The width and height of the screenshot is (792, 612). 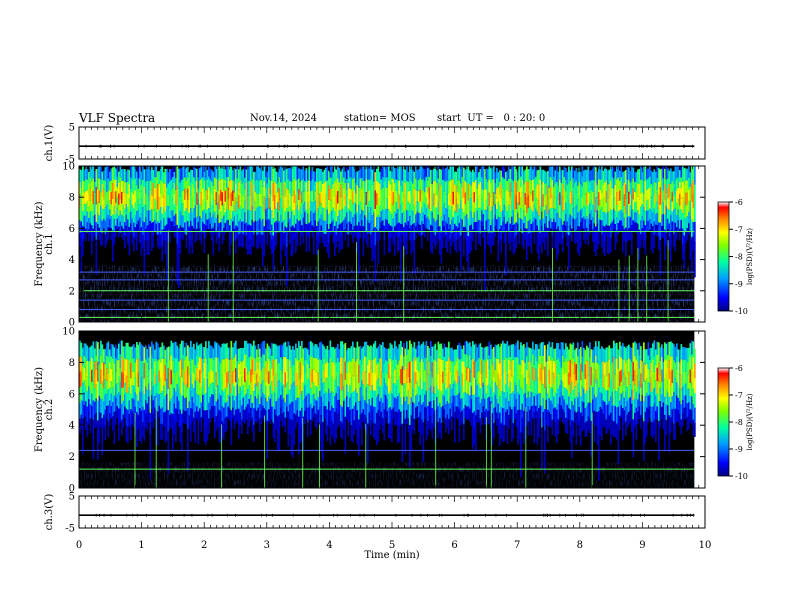 I want to click on ch1-spectrogram-ytick-label: 2, so click(x=72, y=291).